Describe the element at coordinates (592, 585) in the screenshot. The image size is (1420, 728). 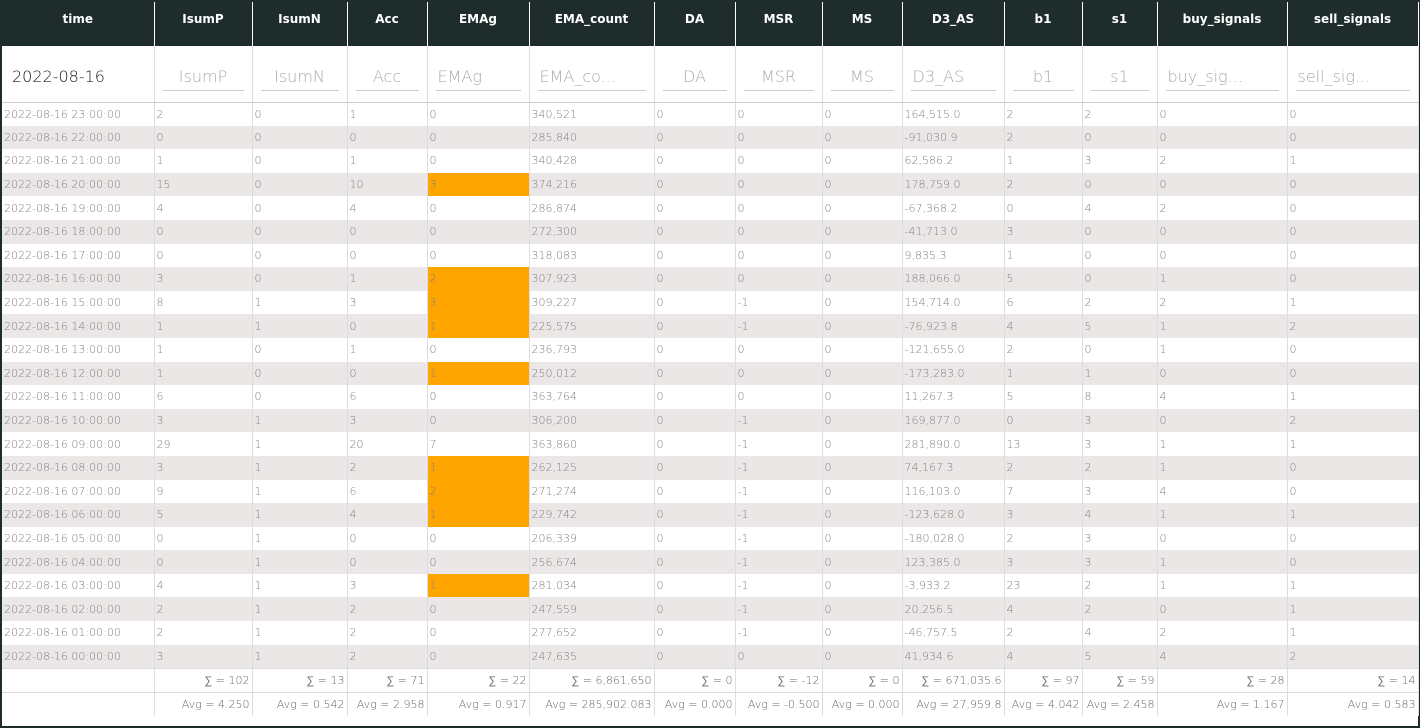
I see `cell: 281,034` at that location.